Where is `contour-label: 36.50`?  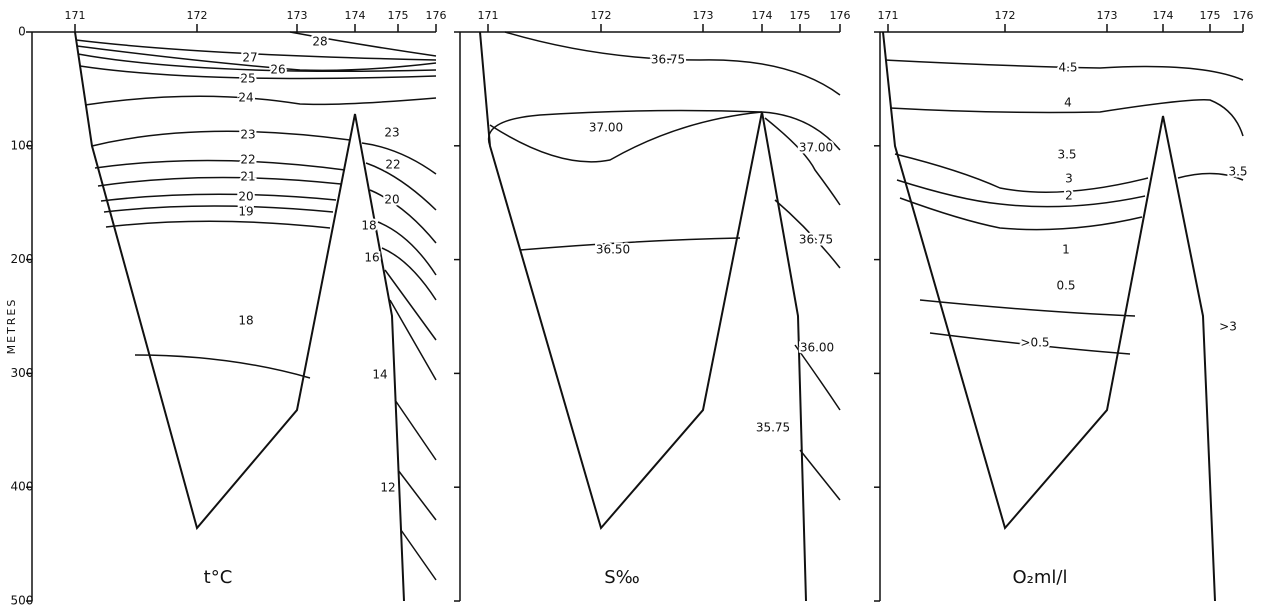
contour-label: 36.50 is located at coordinates (613, 250).